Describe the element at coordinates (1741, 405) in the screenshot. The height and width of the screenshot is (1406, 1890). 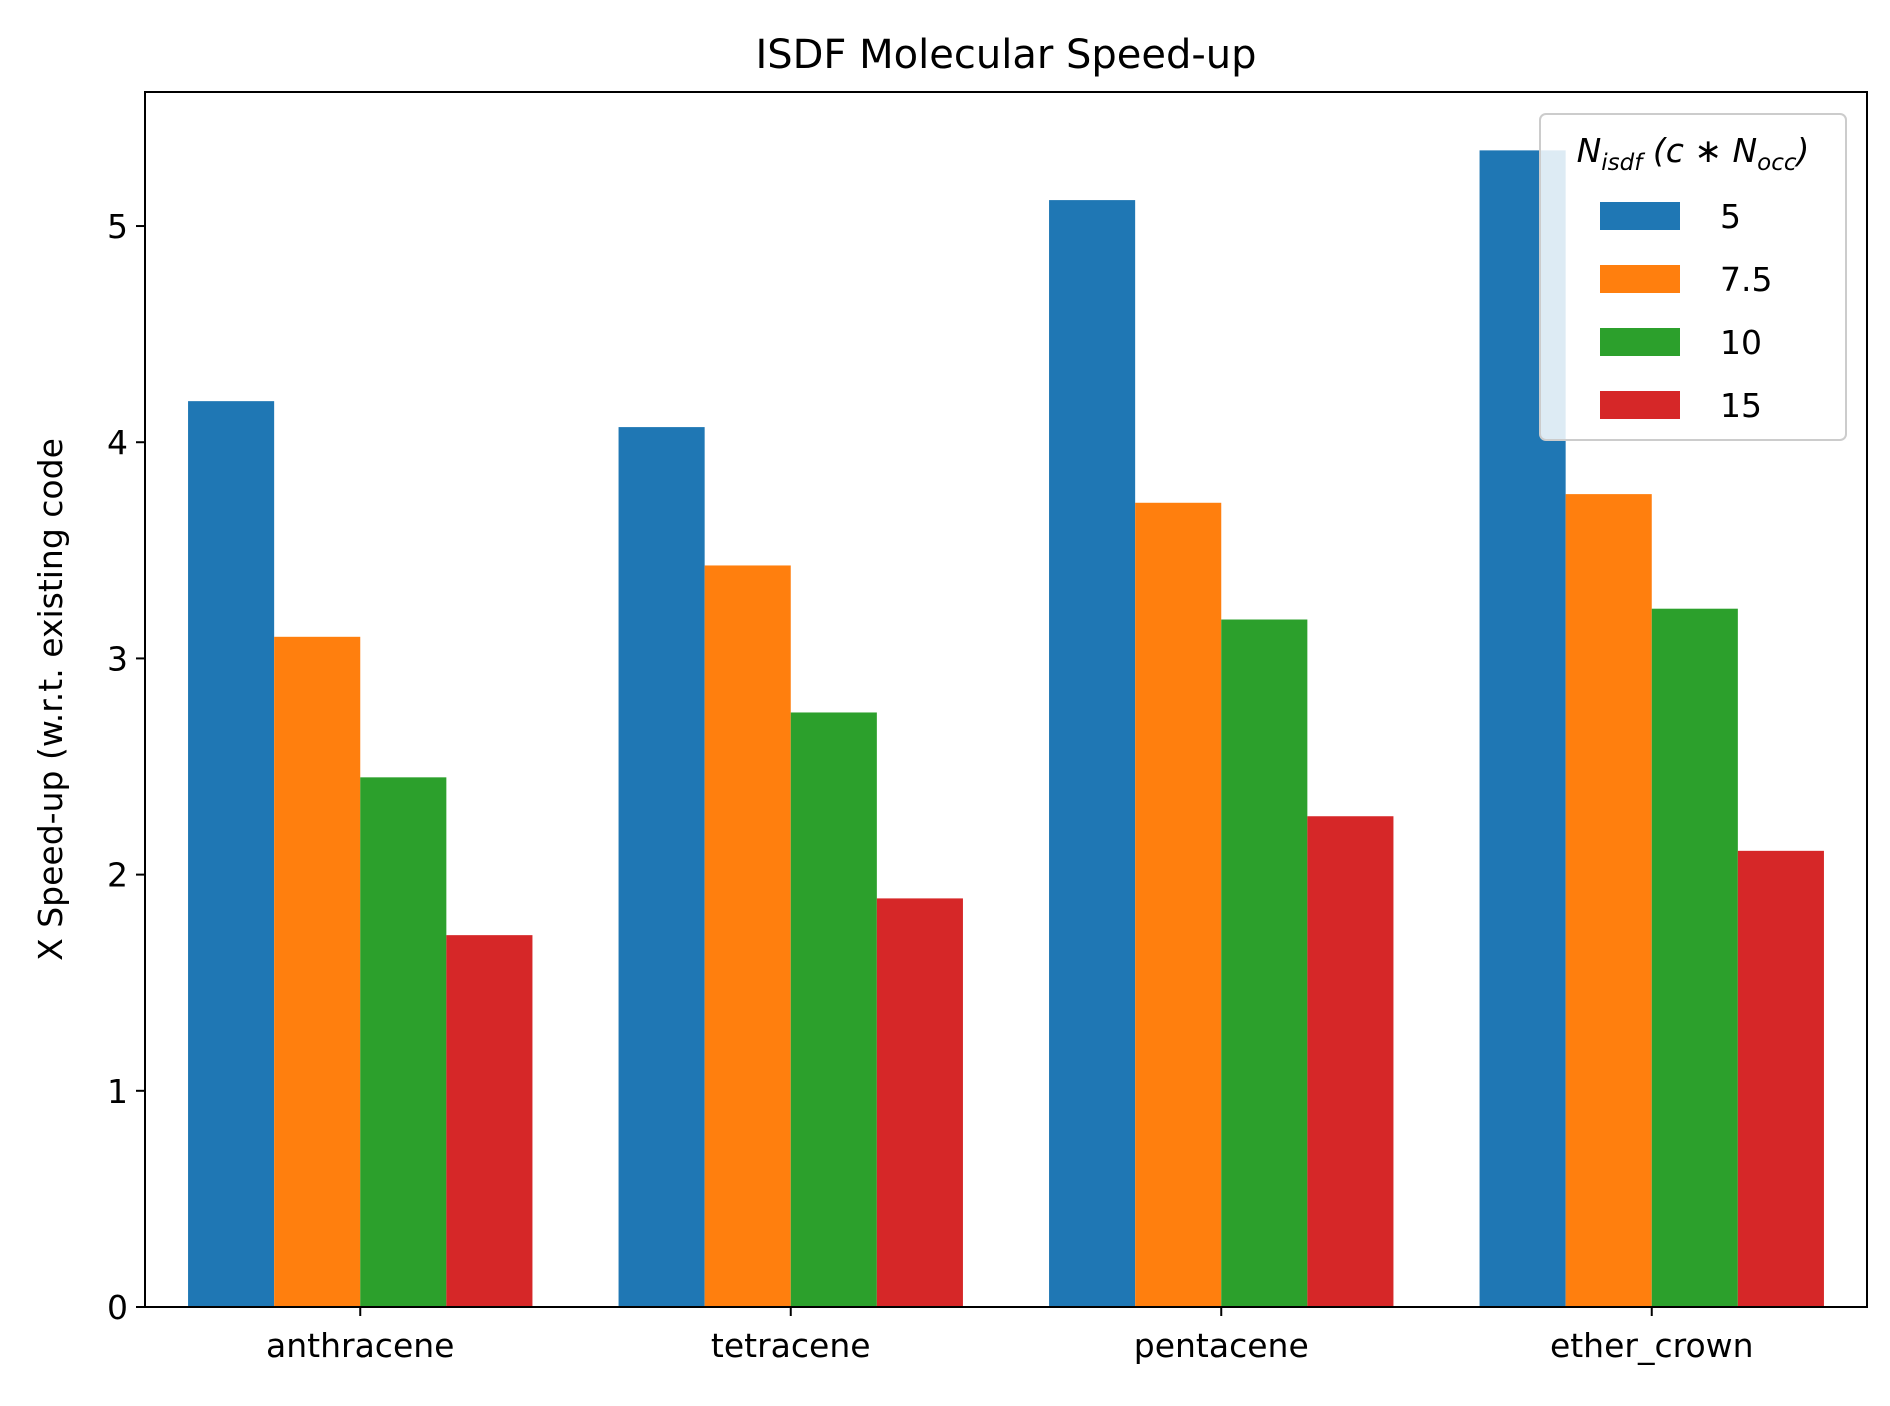
I see `legend-label-15: 15` at that location.